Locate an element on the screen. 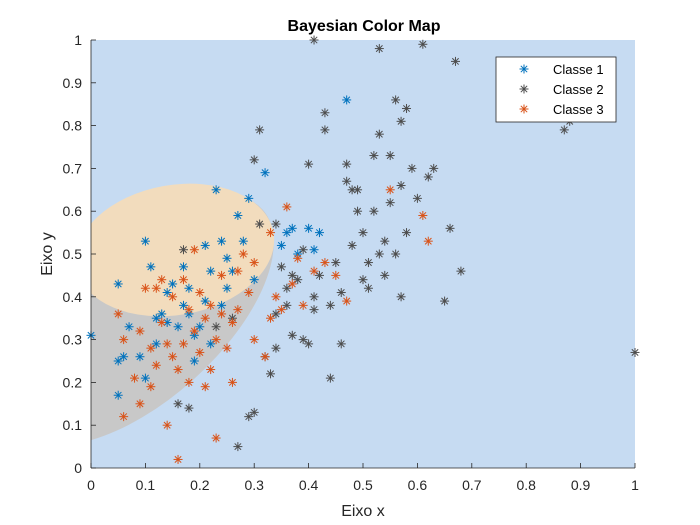 The height and width of the screenshot is (525, 700). y-tick-label: 0.4 is located at coordinates (73, 297).